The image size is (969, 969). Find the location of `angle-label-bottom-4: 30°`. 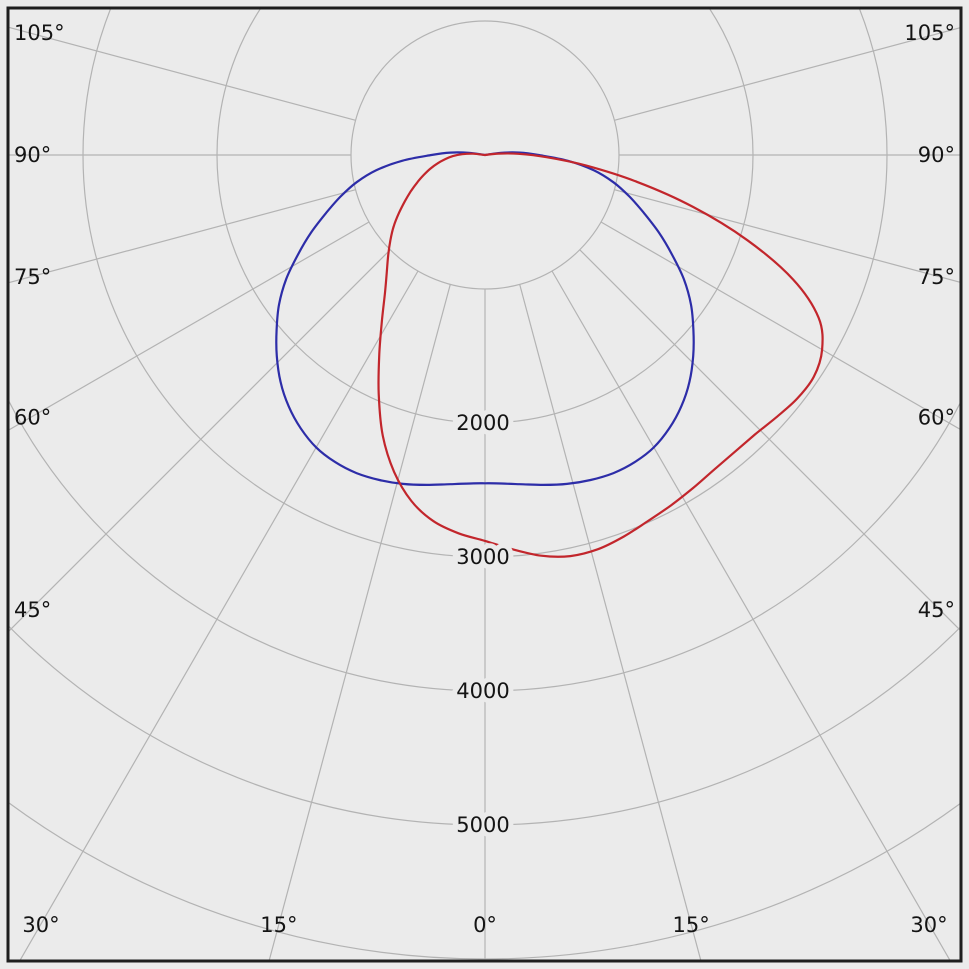

angle-label-bottom-4: 30° is located at coordinates (928, 925).